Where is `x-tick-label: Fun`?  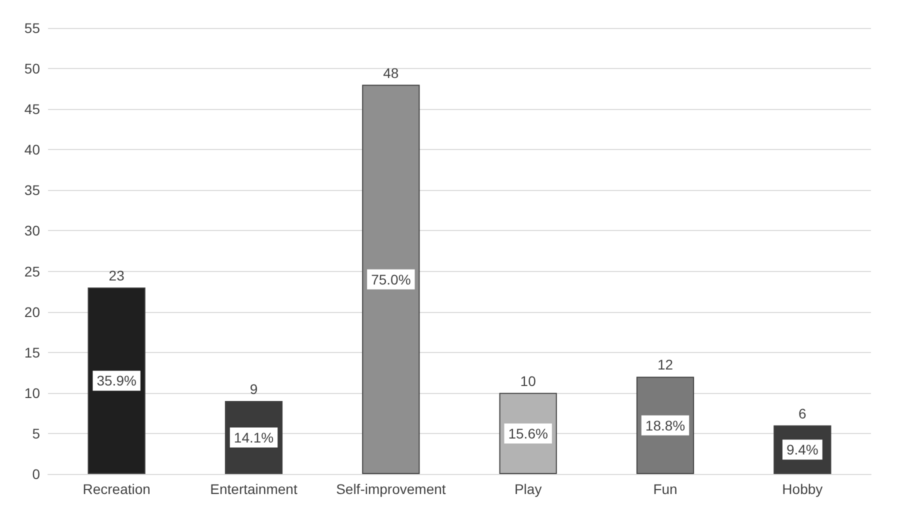 x-tick-label: Fun is located at coordinates (665, 489).